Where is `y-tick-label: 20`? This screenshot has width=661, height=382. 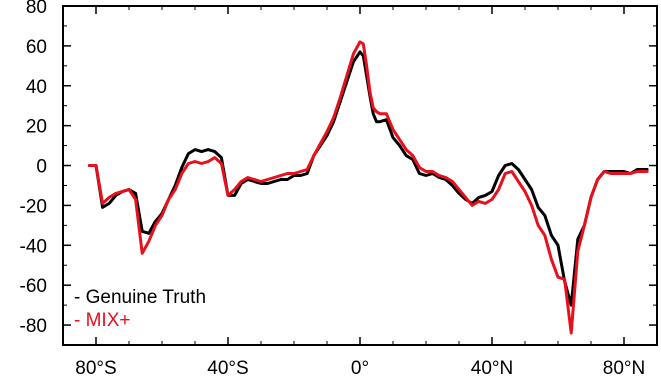
y-tick-label: 20 is located at coordinates (36, 127).